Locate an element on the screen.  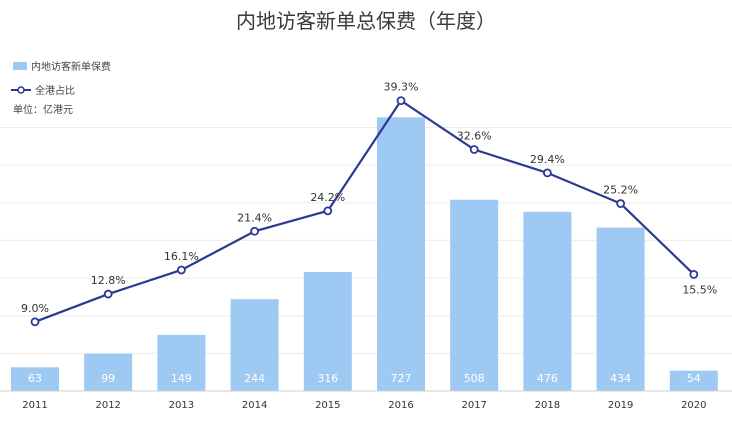
legend-label-line: 全港占比 is located at coordinates (55, 90).